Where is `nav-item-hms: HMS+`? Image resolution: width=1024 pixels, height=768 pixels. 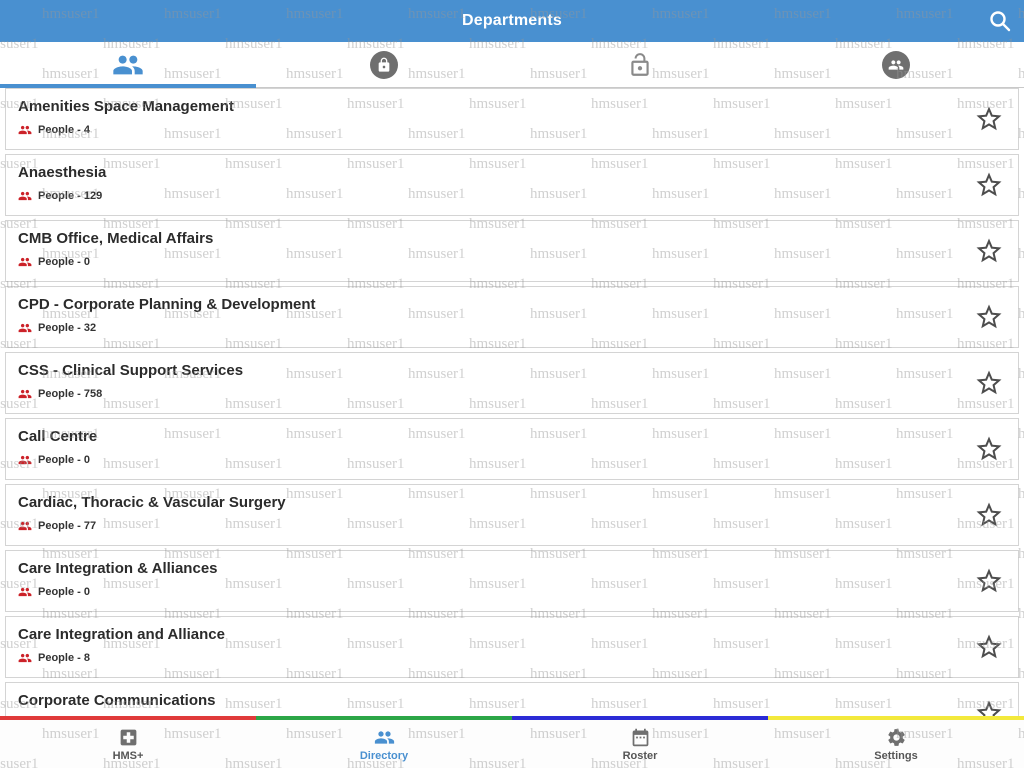 nav-item-hms: HMS+ is located at coordinates (128, 744).